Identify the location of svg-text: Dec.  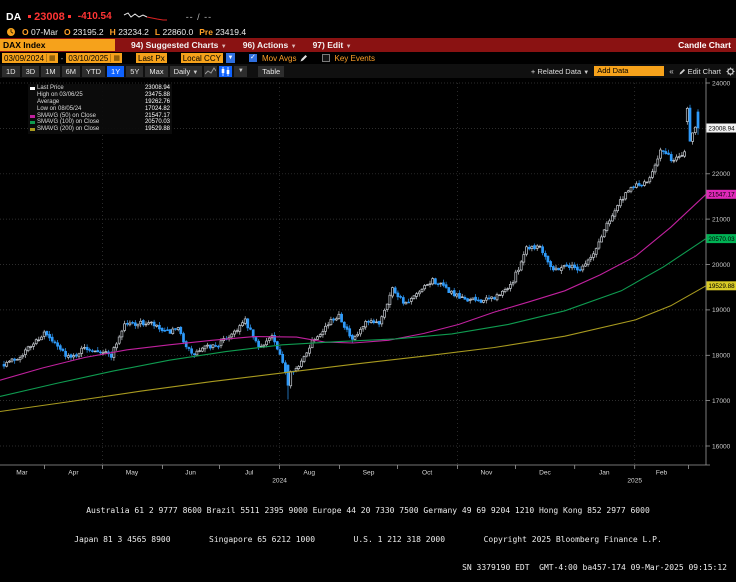
(545, 473).